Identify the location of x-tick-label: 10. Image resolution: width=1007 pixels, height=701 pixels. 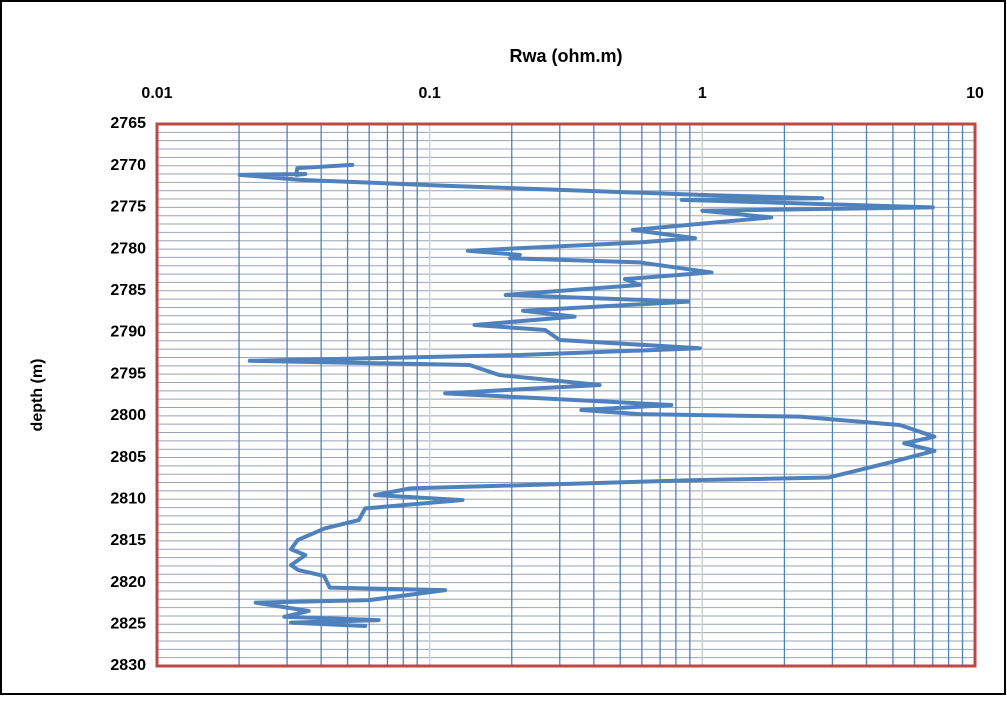
(975, 93).